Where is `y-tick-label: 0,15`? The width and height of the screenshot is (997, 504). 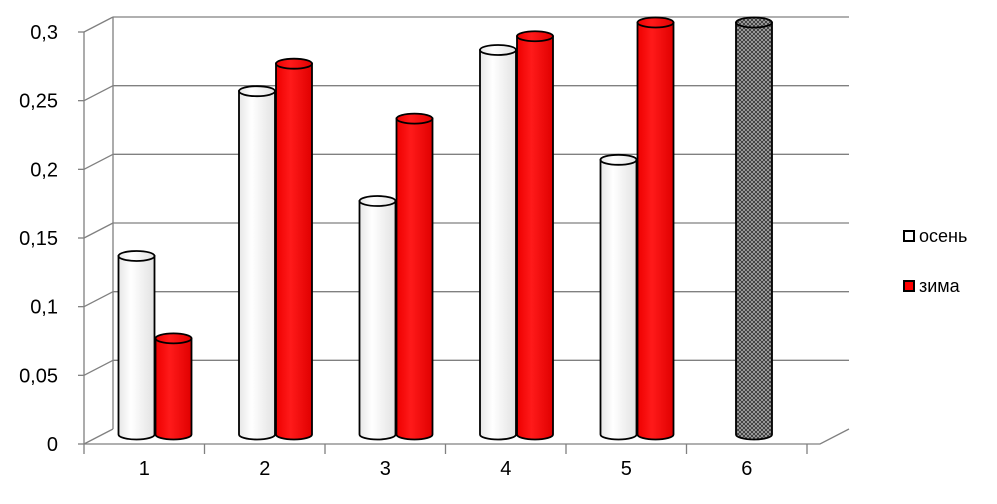 y-tick-label: 0,15 is located at coordinates (38, 239).